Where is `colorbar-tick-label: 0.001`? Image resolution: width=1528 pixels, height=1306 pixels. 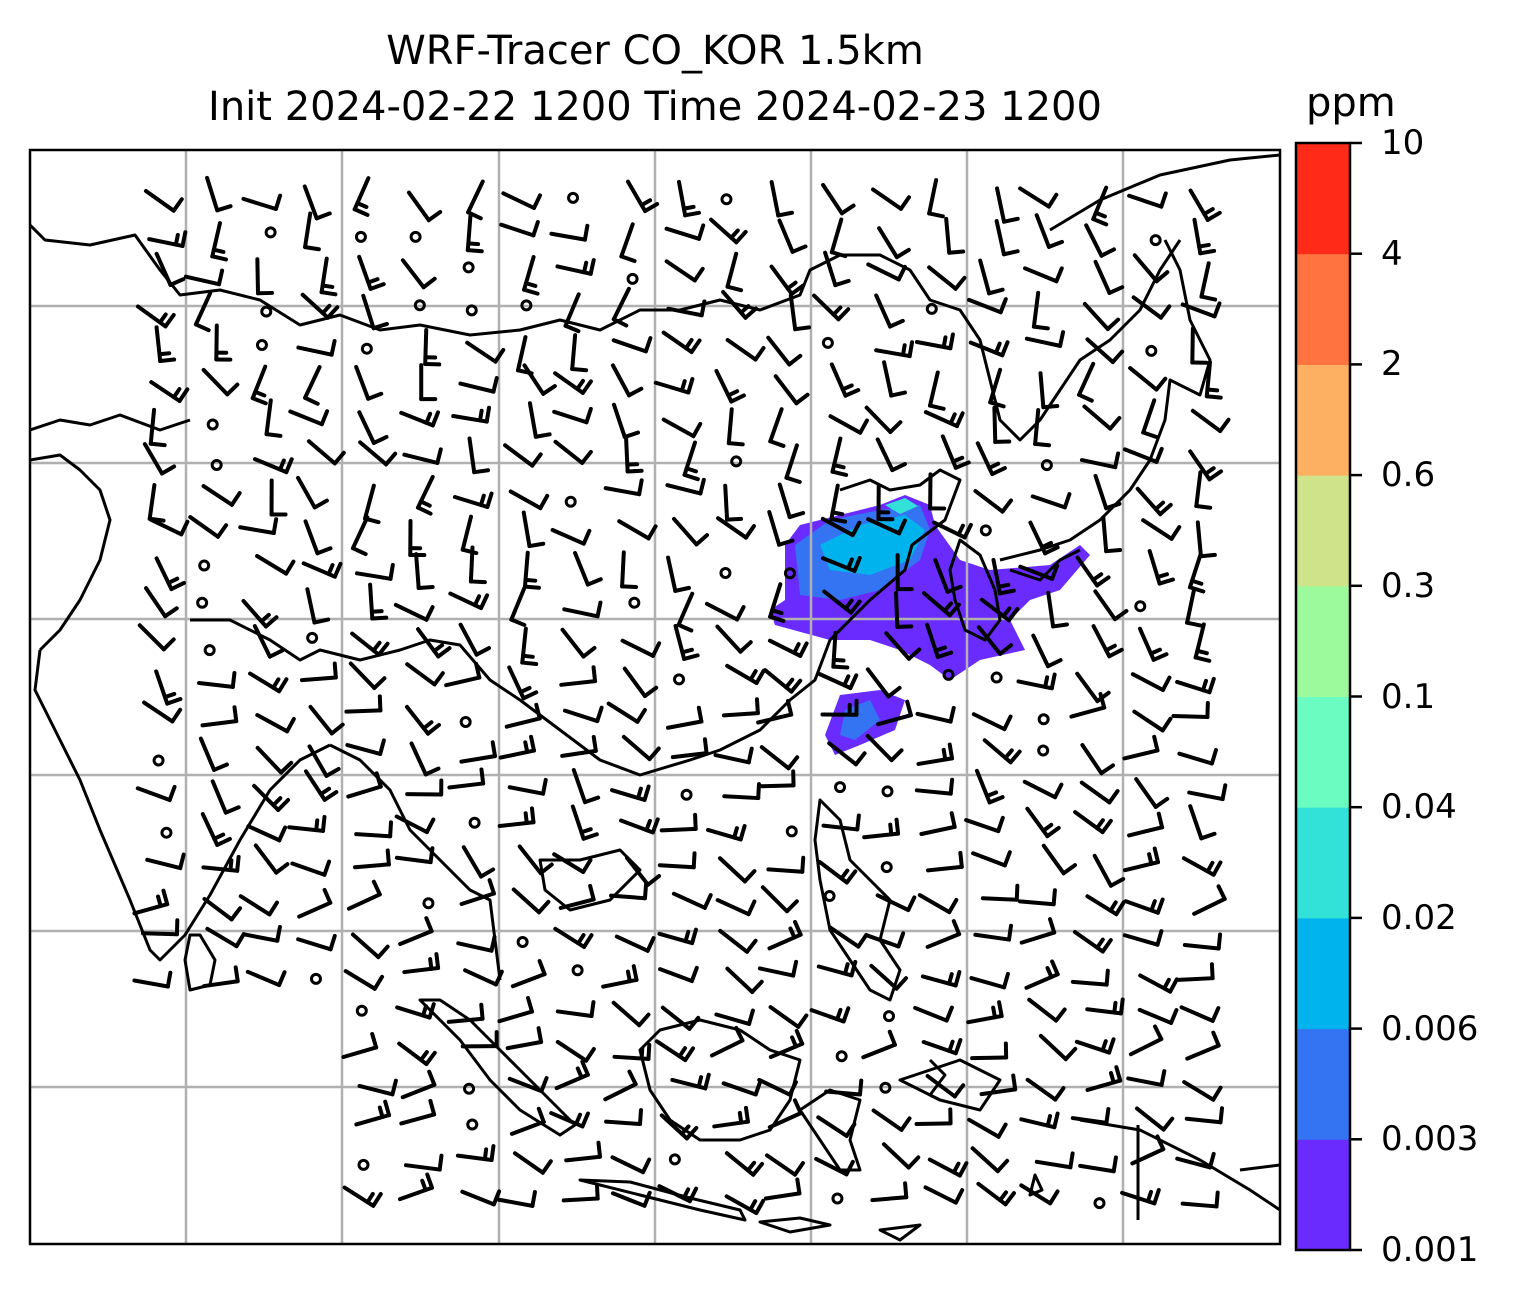 colorbar-tick-label: 0.001 is located at coordinates (1430, 1250).